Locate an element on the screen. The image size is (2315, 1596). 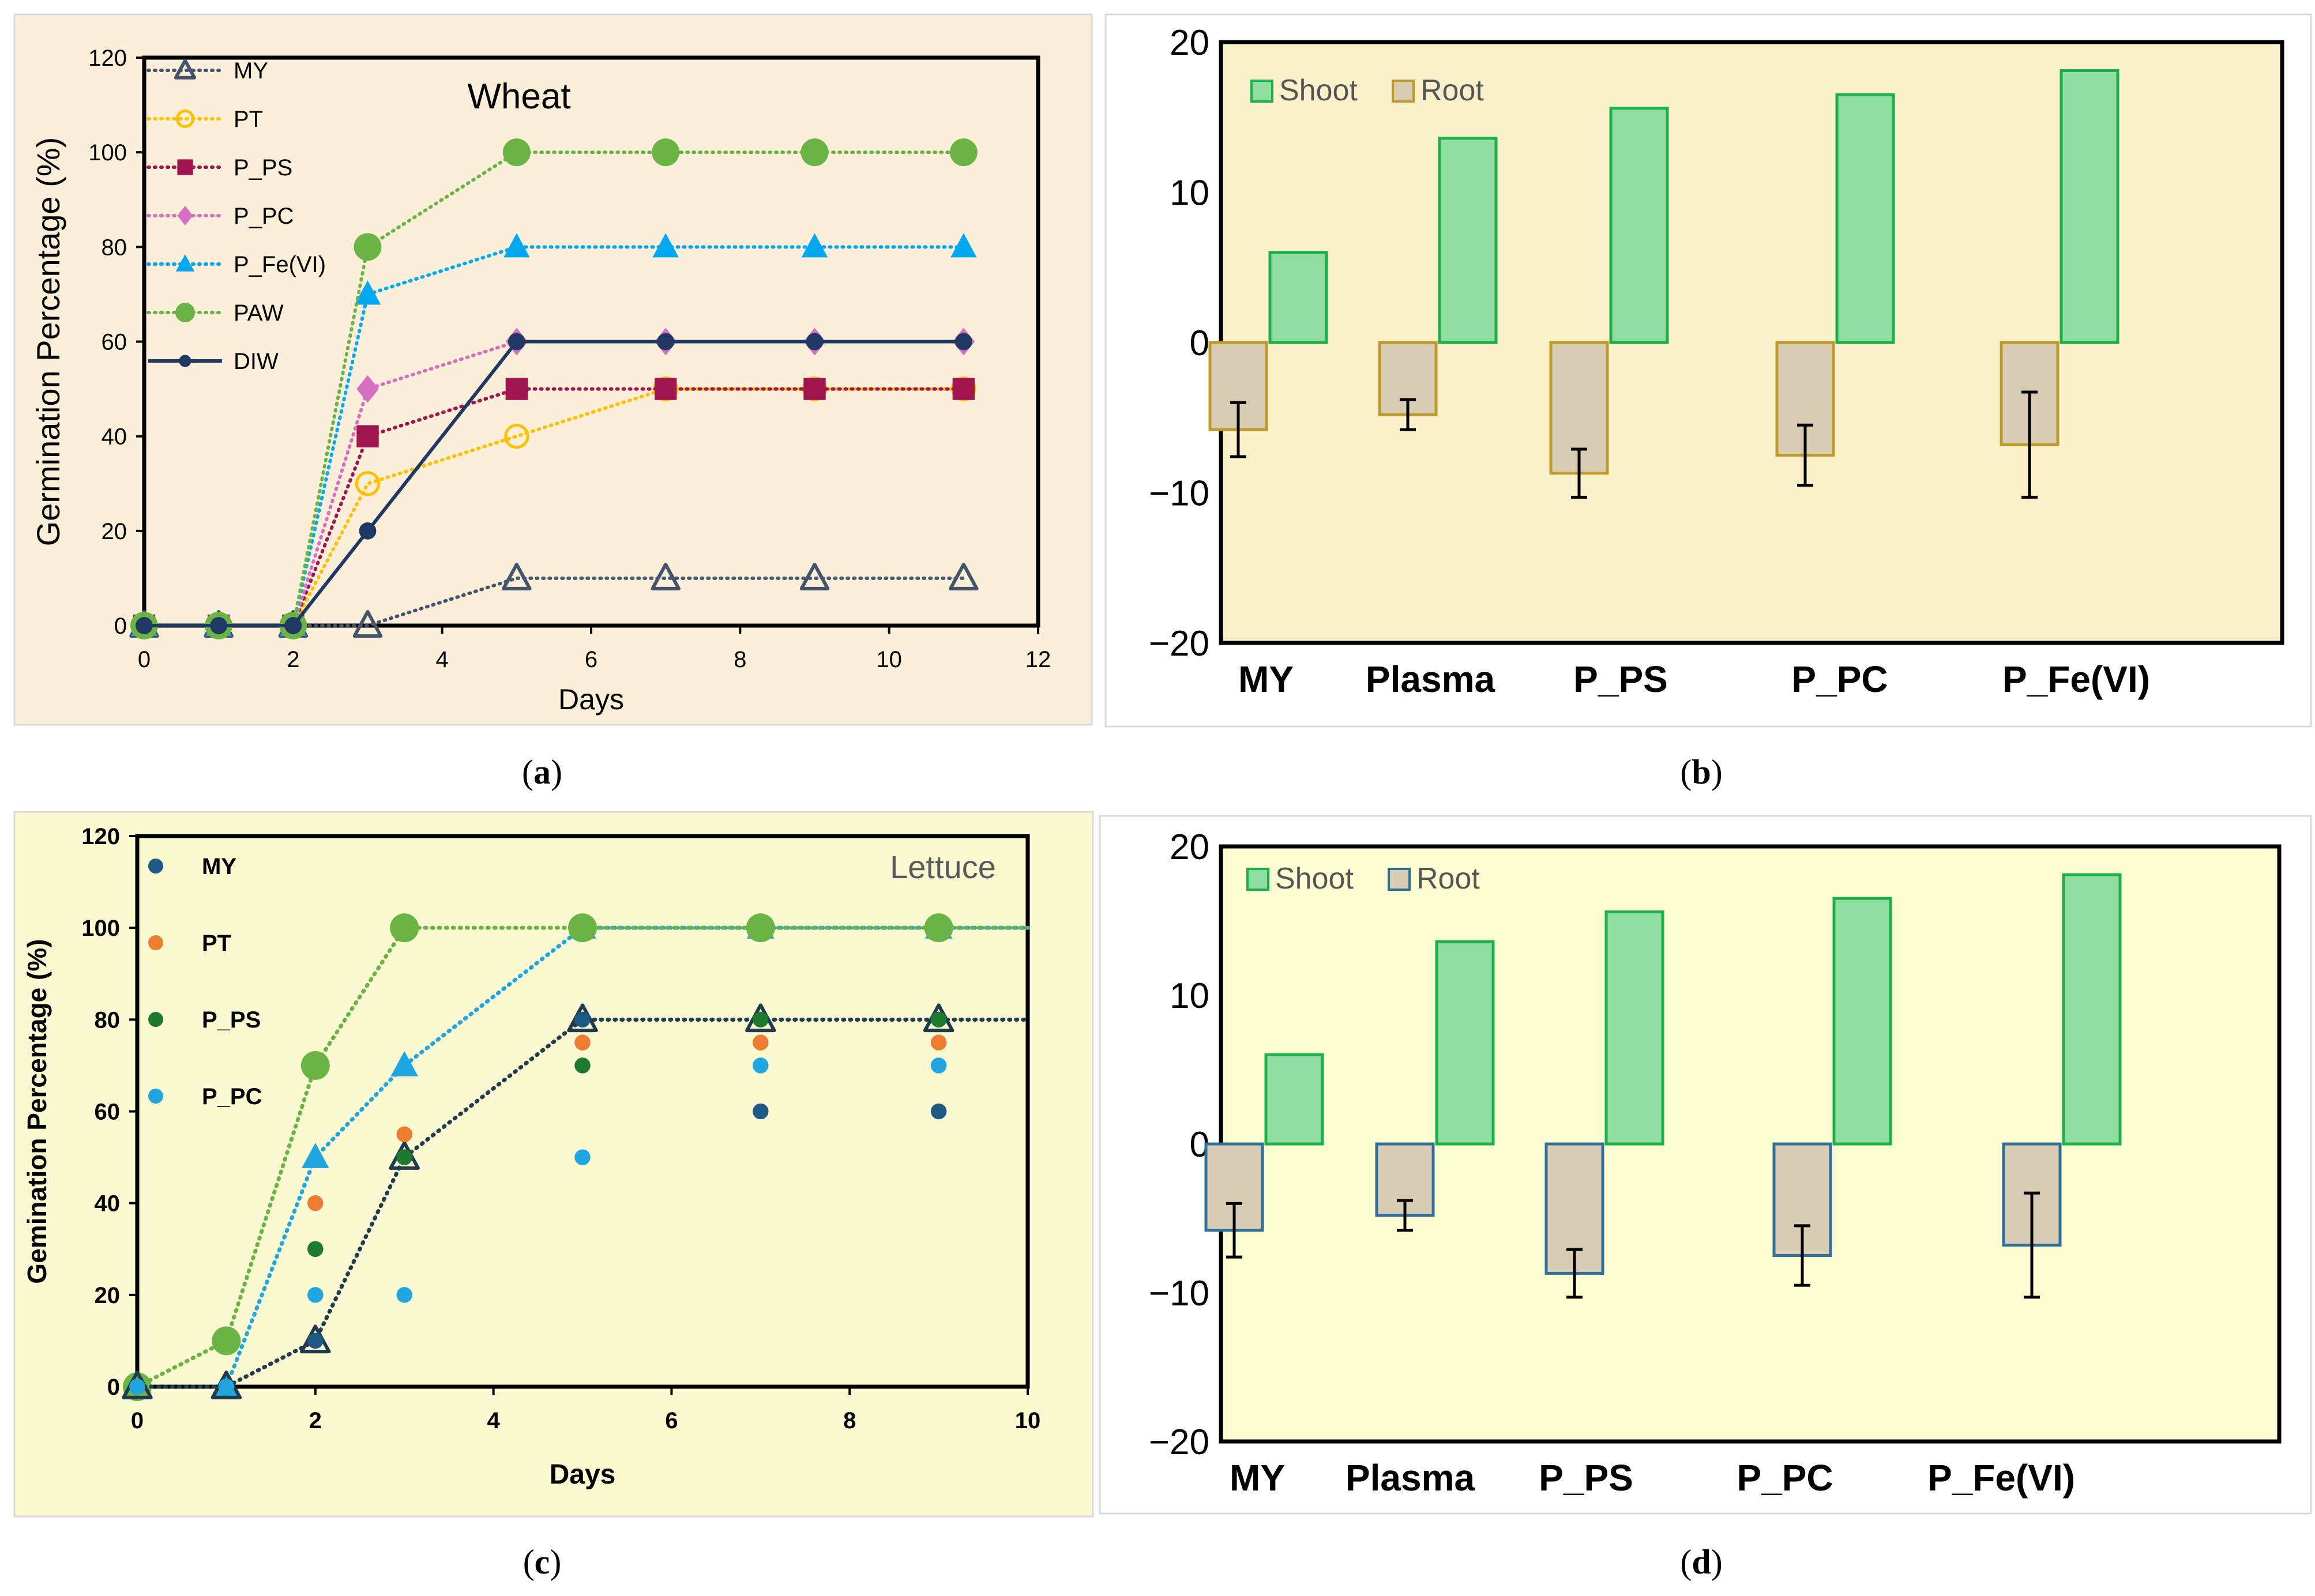
data-point-p-pc is located at coordinates (315, 1295).